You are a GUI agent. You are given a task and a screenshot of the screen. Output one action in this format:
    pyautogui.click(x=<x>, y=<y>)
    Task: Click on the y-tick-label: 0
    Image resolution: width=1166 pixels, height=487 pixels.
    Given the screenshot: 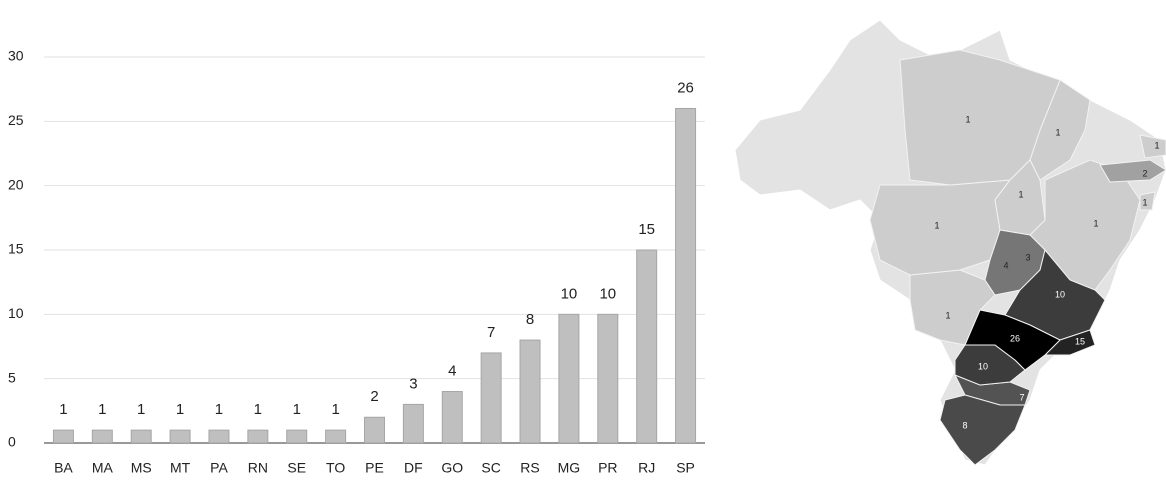 What is the action you would take?
    pyautogui.click(x=12, y=442)
    